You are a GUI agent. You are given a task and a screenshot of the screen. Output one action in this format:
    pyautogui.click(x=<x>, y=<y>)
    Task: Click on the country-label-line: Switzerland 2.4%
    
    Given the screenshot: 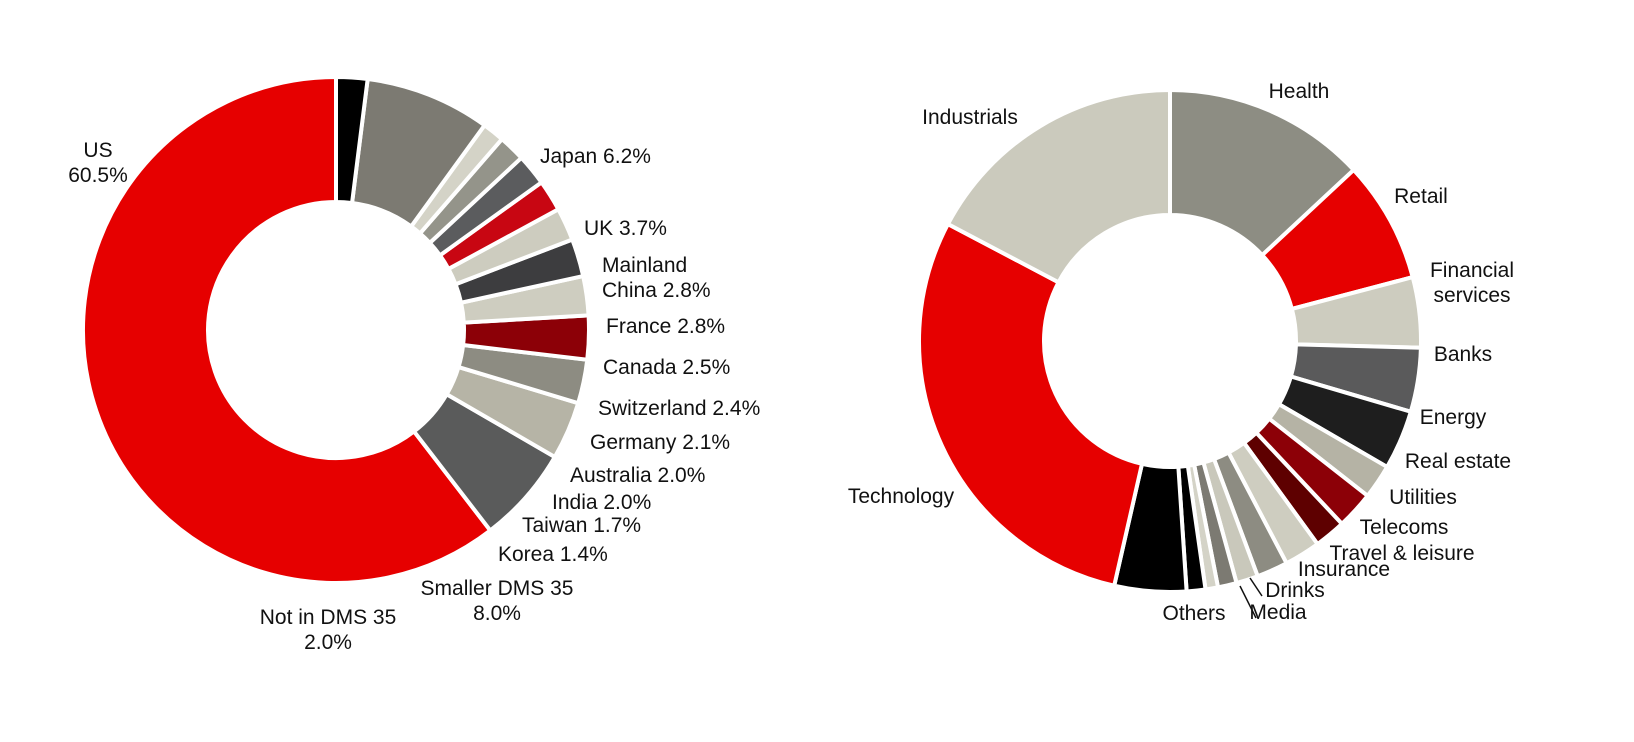 What is the action you would take?
    pyautogui.click(x=679, y=408)
    